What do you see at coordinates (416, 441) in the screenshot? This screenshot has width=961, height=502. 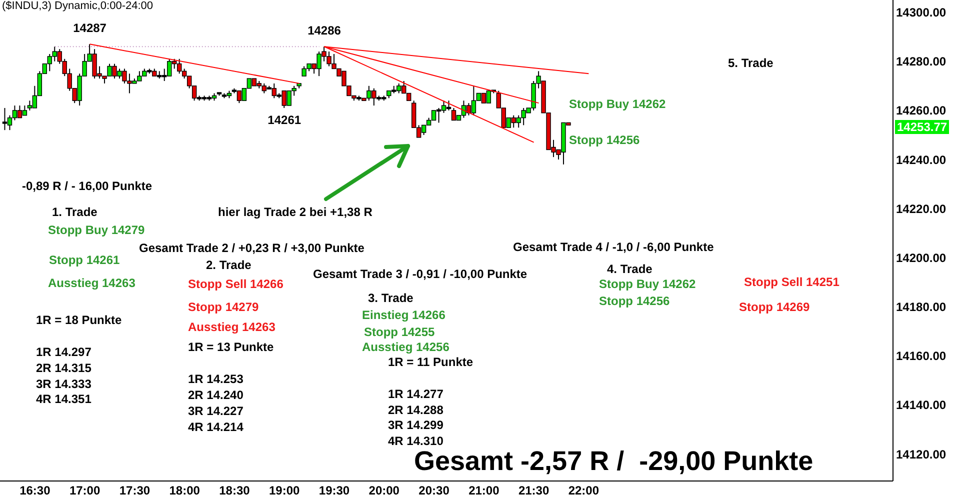 I see `annotation: 4R 14.310` at bounding box center [416, 441].